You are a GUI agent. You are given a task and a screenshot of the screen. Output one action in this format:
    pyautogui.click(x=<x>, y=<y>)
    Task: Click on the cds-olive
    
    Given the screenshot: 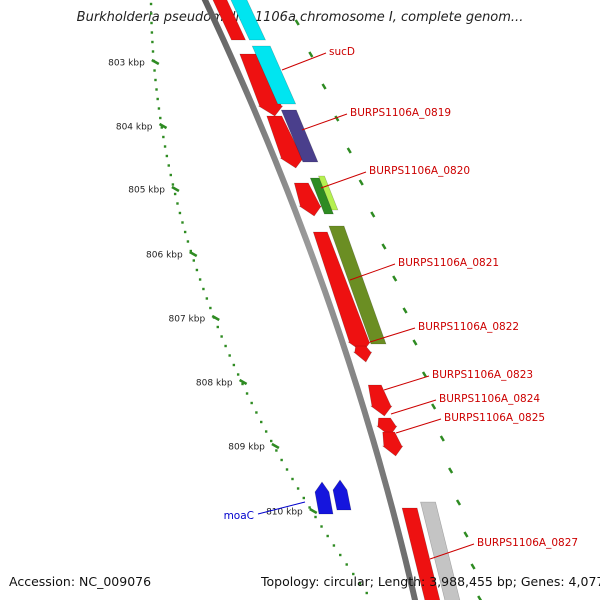 What is the action you would take?
    pyautogui.click(x=357, y=285)
    